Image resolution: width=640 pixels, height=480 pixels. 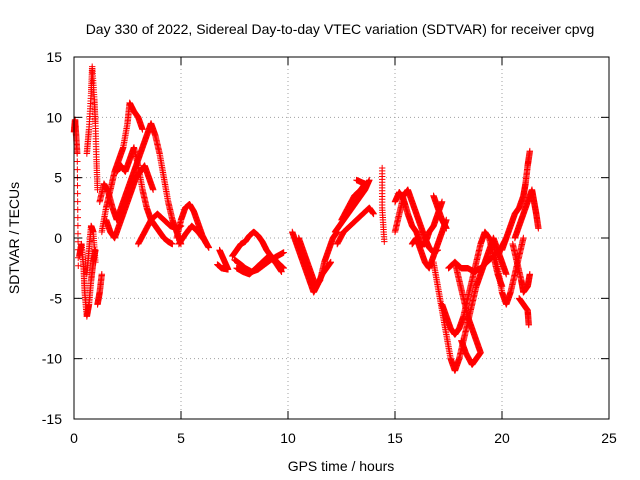 What do you see at coordinates (14, 238) in the screenshot?
I see `y-axis-label: SDTVAR / TECUs` at bounding box center [14, 238].